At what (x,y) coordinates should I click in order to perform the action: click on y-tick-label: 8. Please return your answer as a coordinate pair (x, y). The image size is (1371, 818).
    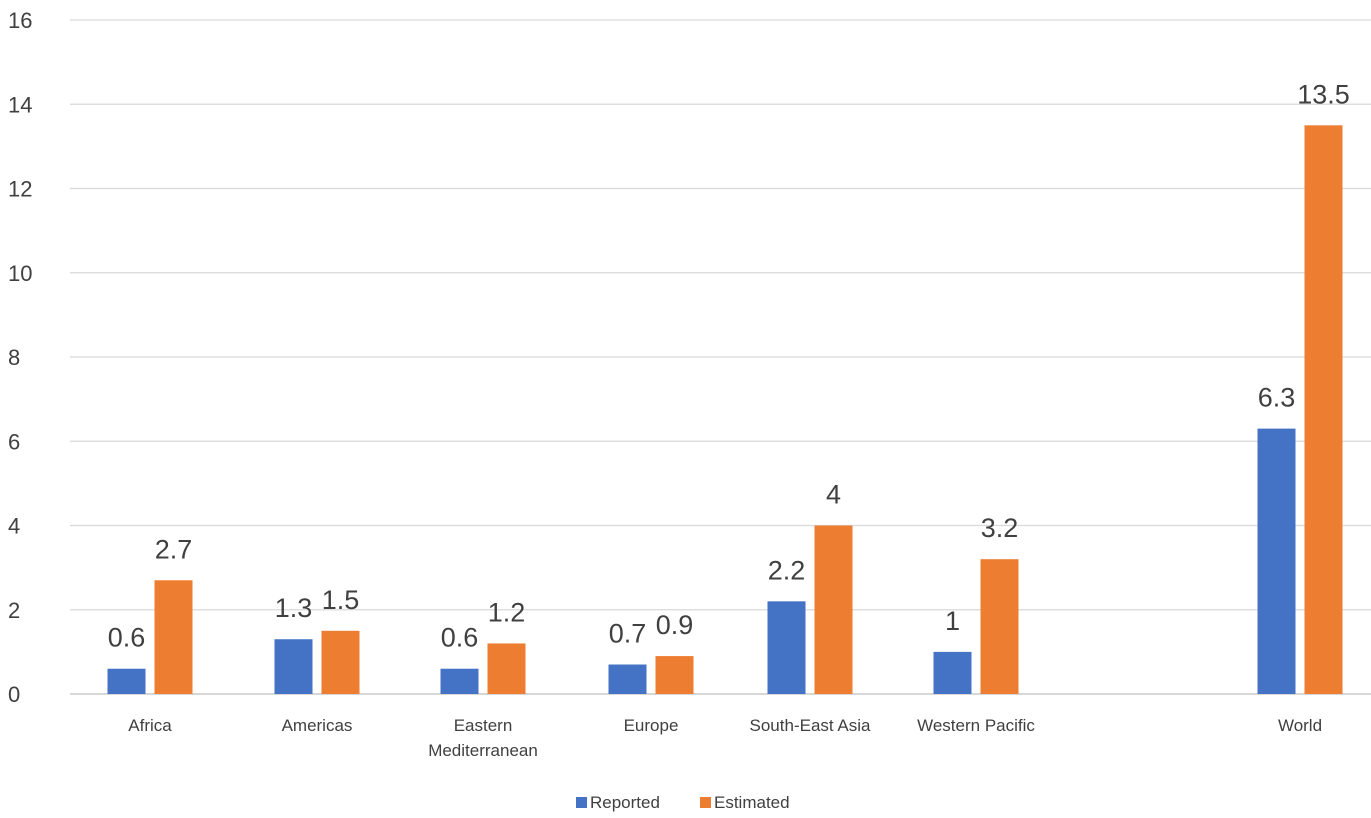
    Looking at the image, I should click on (14, 357).